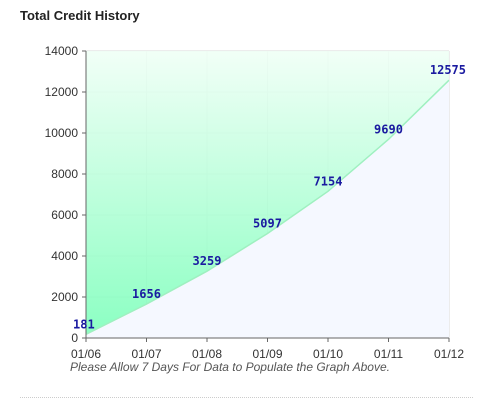 The width and height of the screenshot is (493, 400). I want to click on chart-title: Total Credit History, so click(80, 15).